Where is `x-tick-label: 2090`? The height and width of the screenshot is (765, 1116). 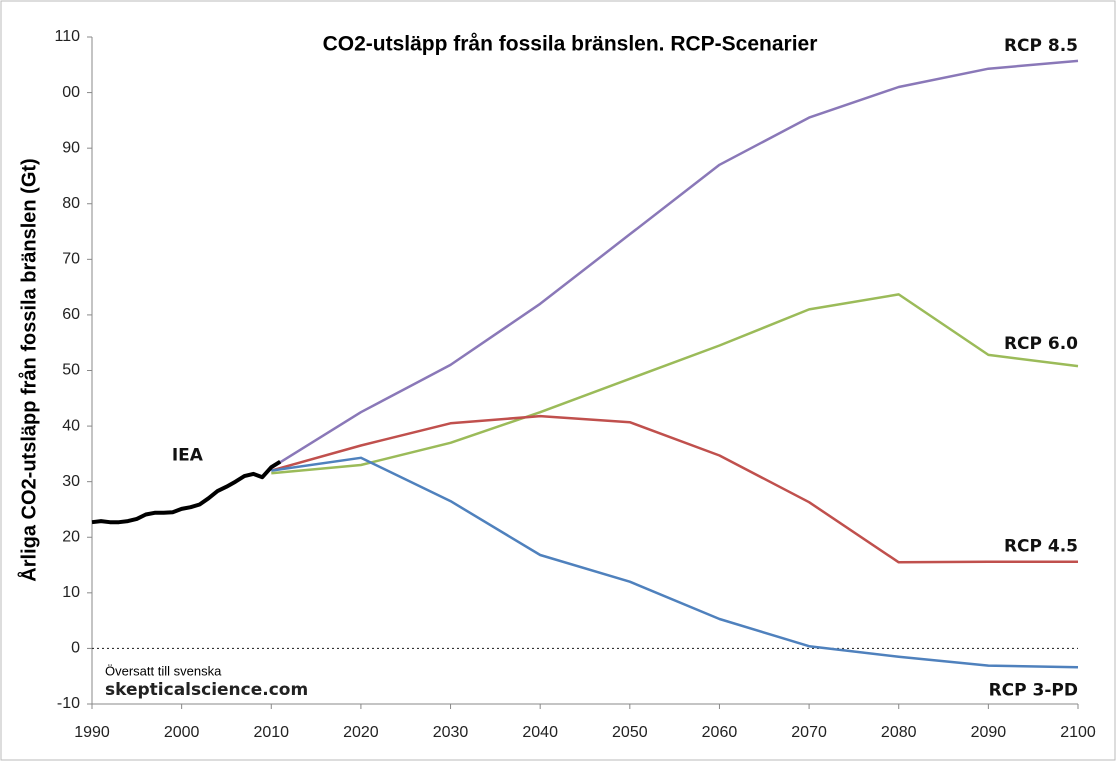 x-tick-label: 2090 is located at coordinates (989, 732).